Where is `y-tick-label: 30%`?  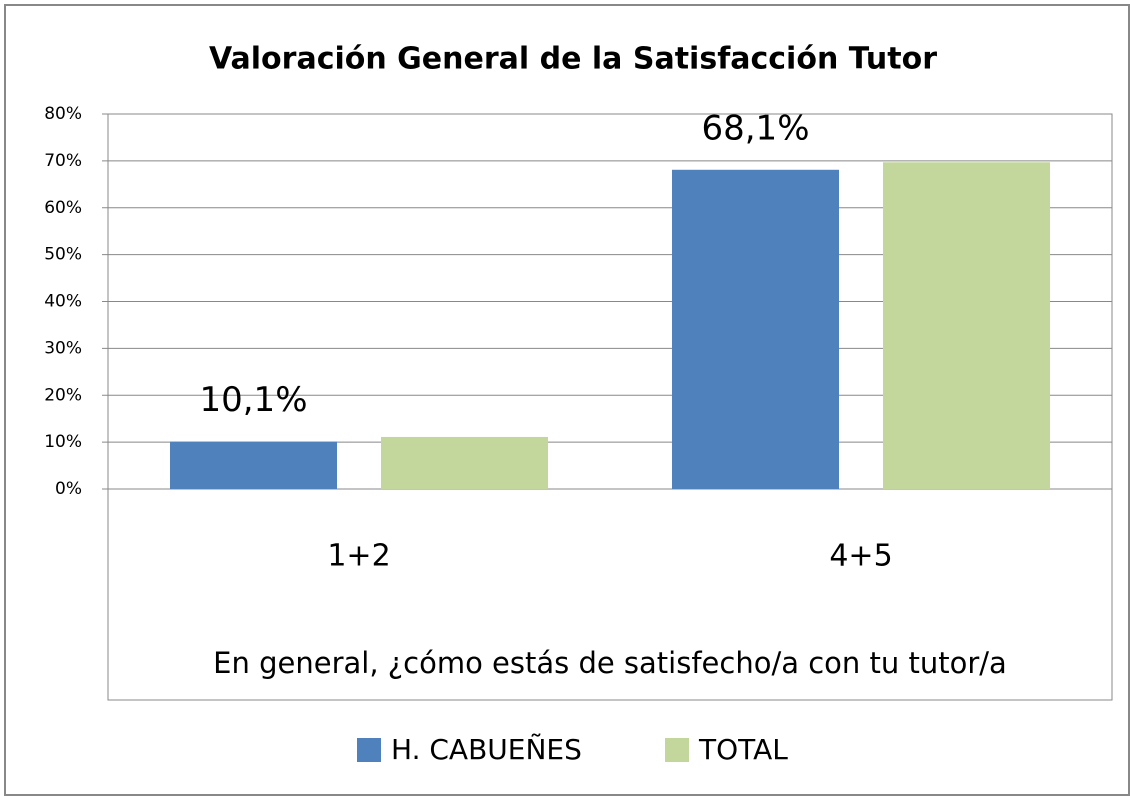
y-tick-label: 30% is located at coordinates (63, 348).